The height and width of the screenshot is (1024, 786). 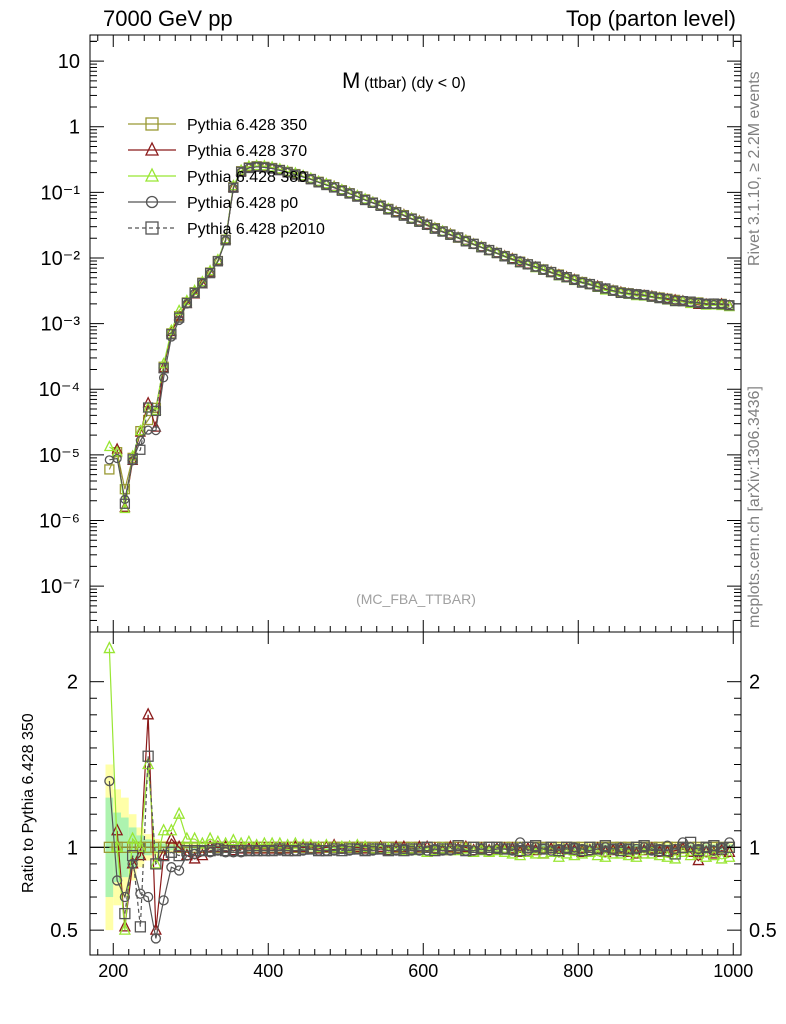 I want to click on analysis-watermark: (MC_FBA_TTBAR), so click(x=416, y=599).